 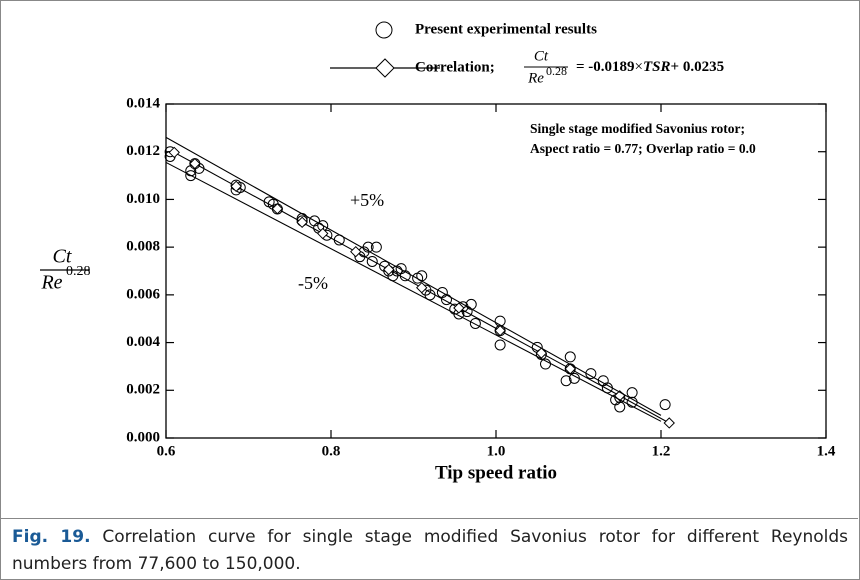 I want to click on legend-label: Present experimental results, so click(x=506, y=29).